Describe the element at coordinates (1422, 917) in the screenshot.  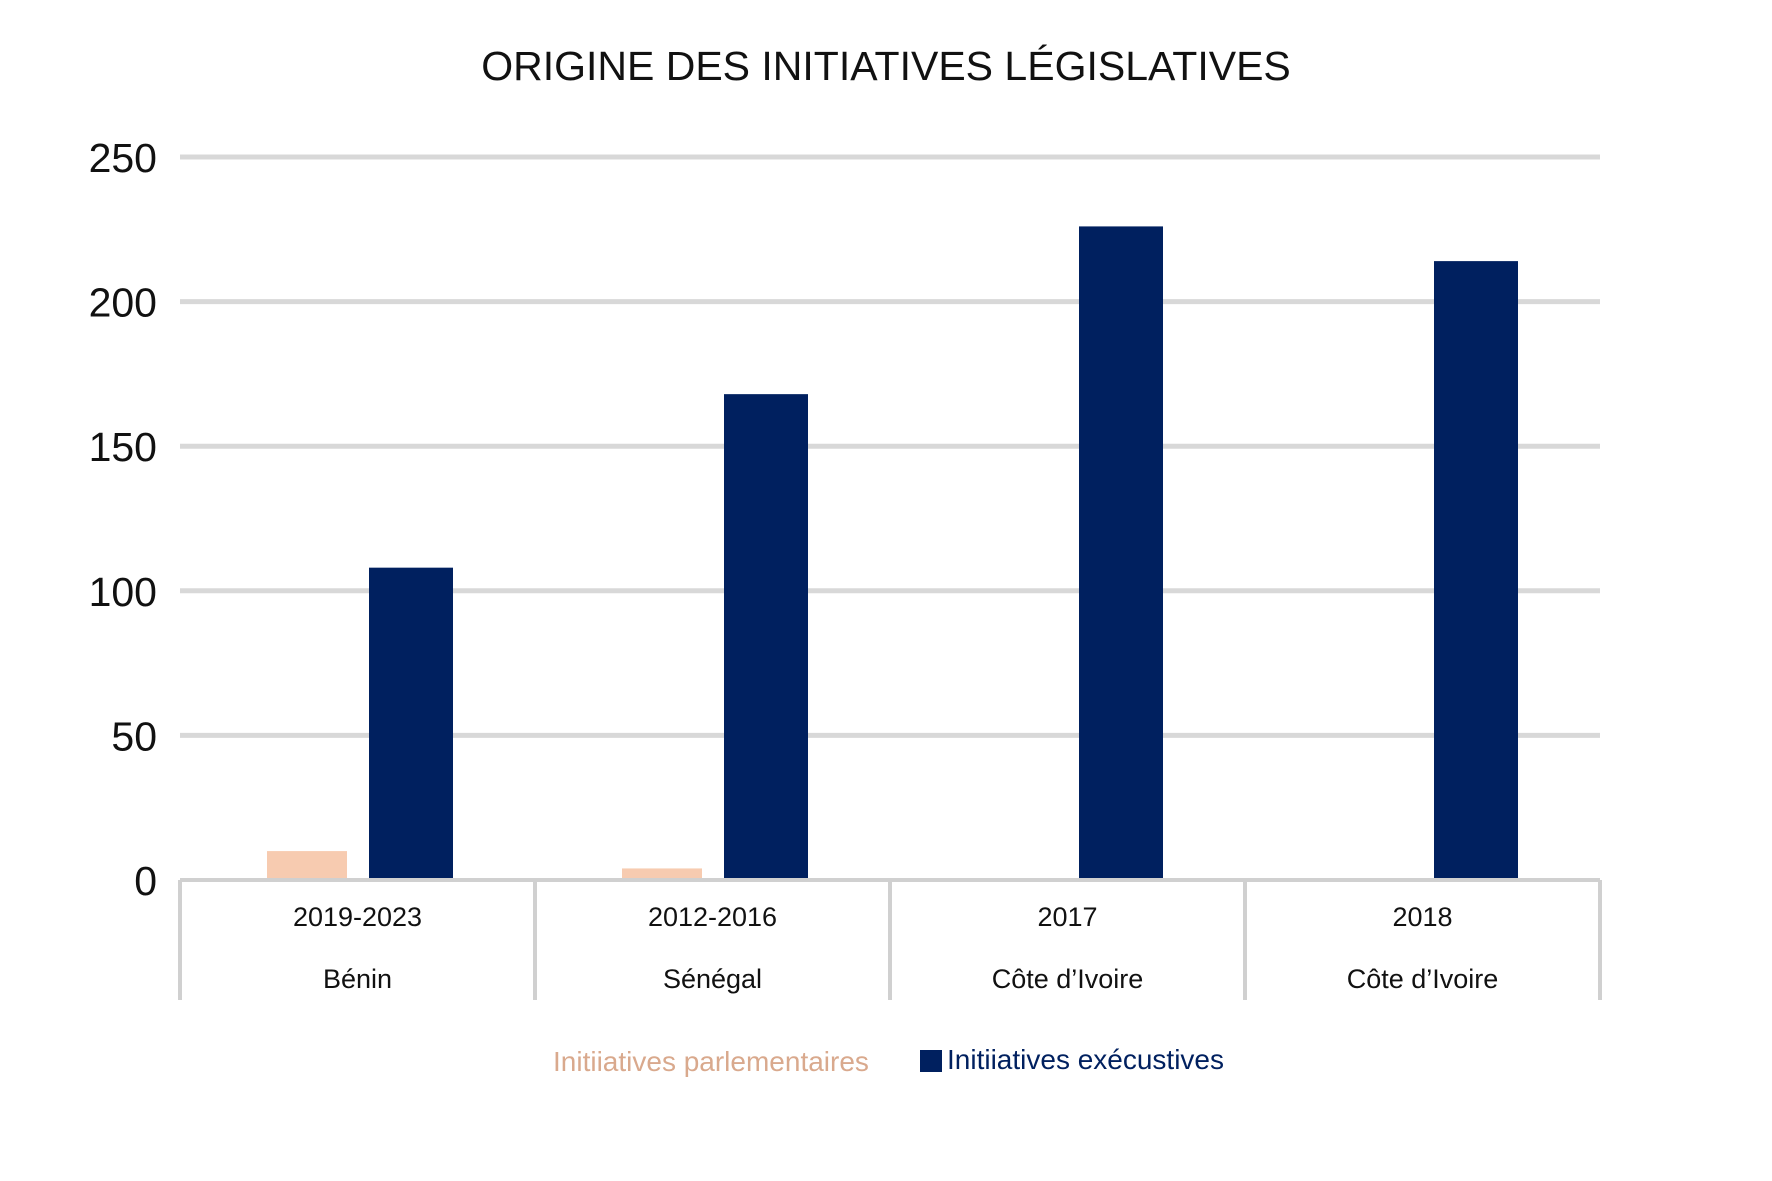
I see `x-category-year: 2018` at that location.